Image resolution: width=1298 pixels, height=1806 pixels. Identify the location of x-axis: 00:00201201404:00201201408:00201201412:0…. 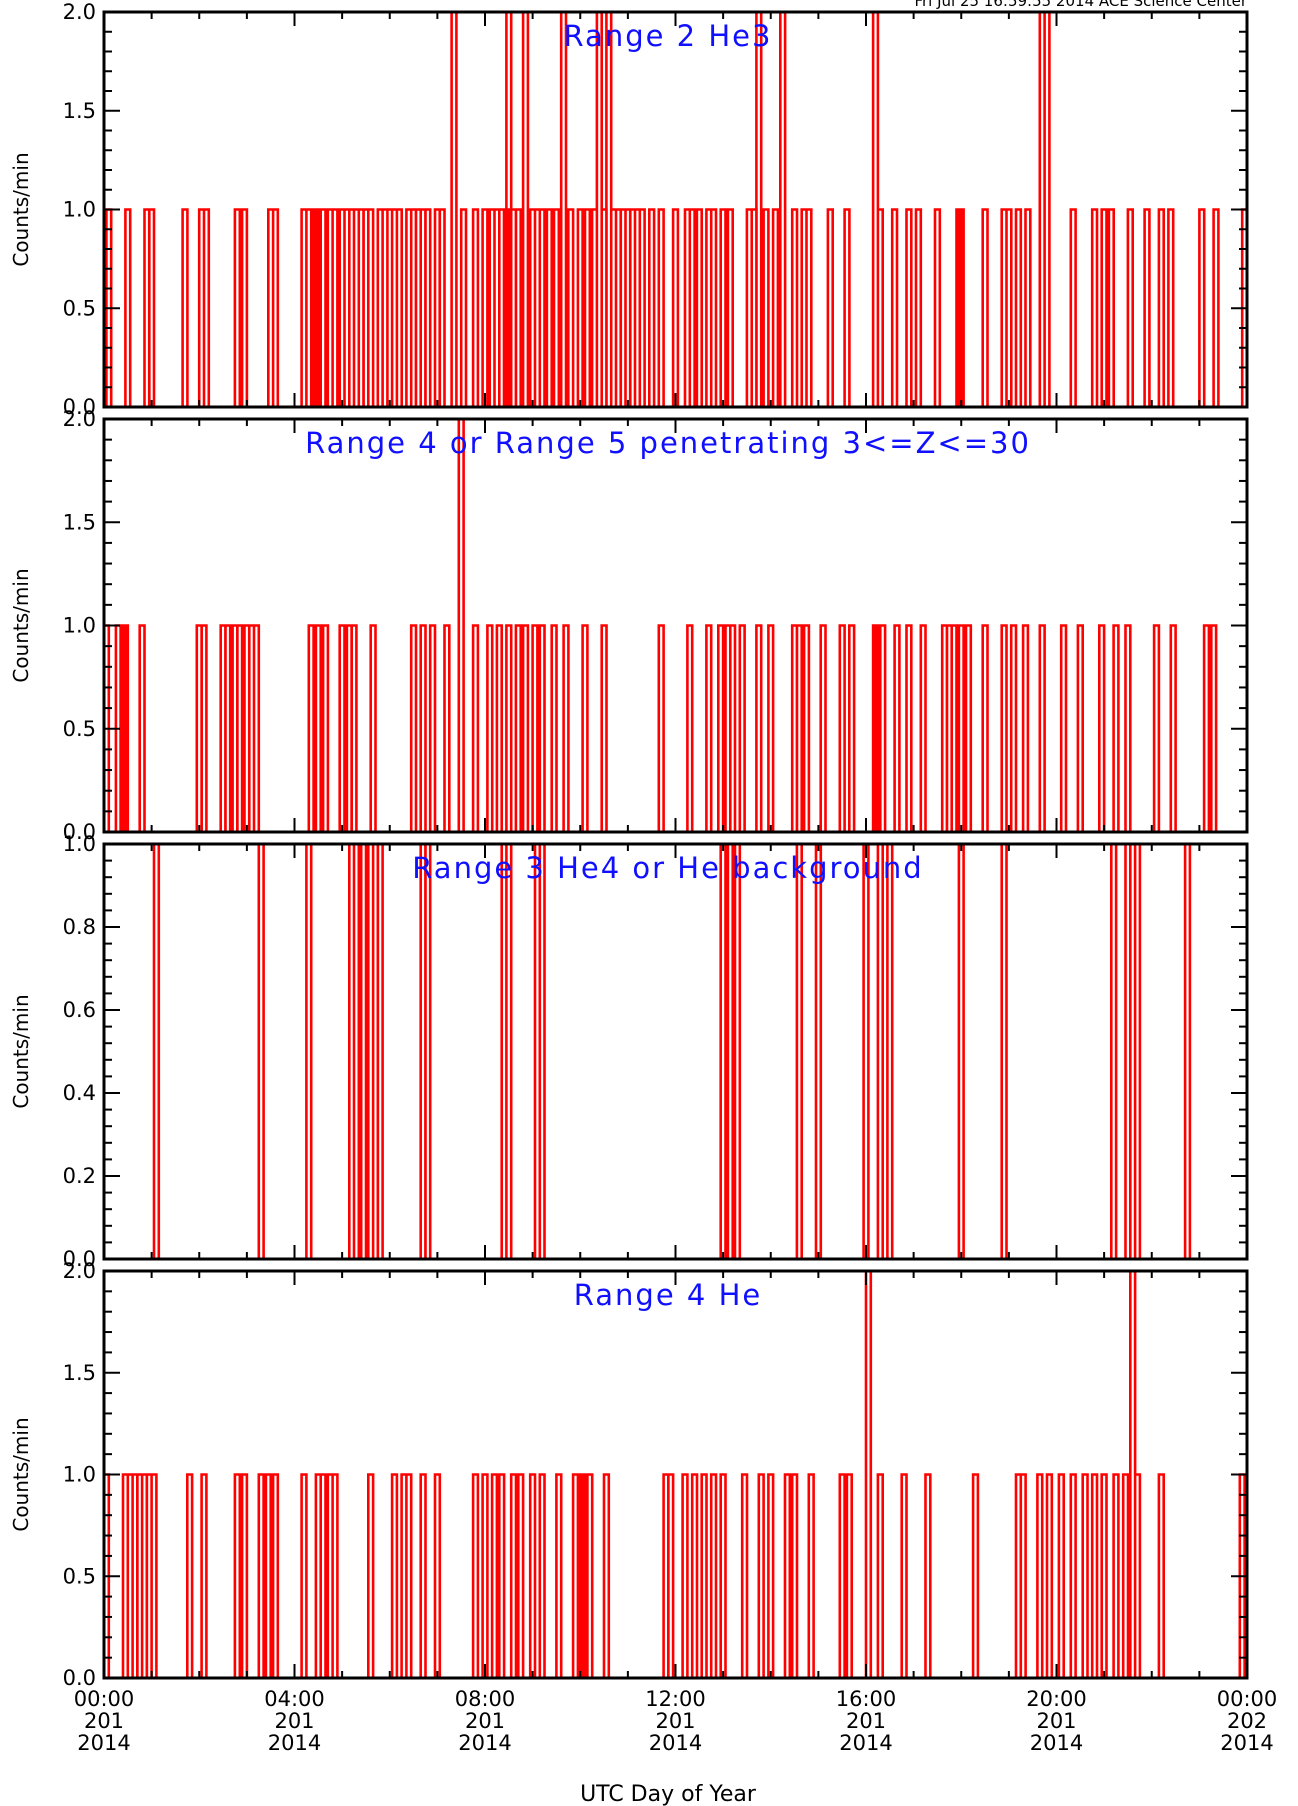
(676, 1721).